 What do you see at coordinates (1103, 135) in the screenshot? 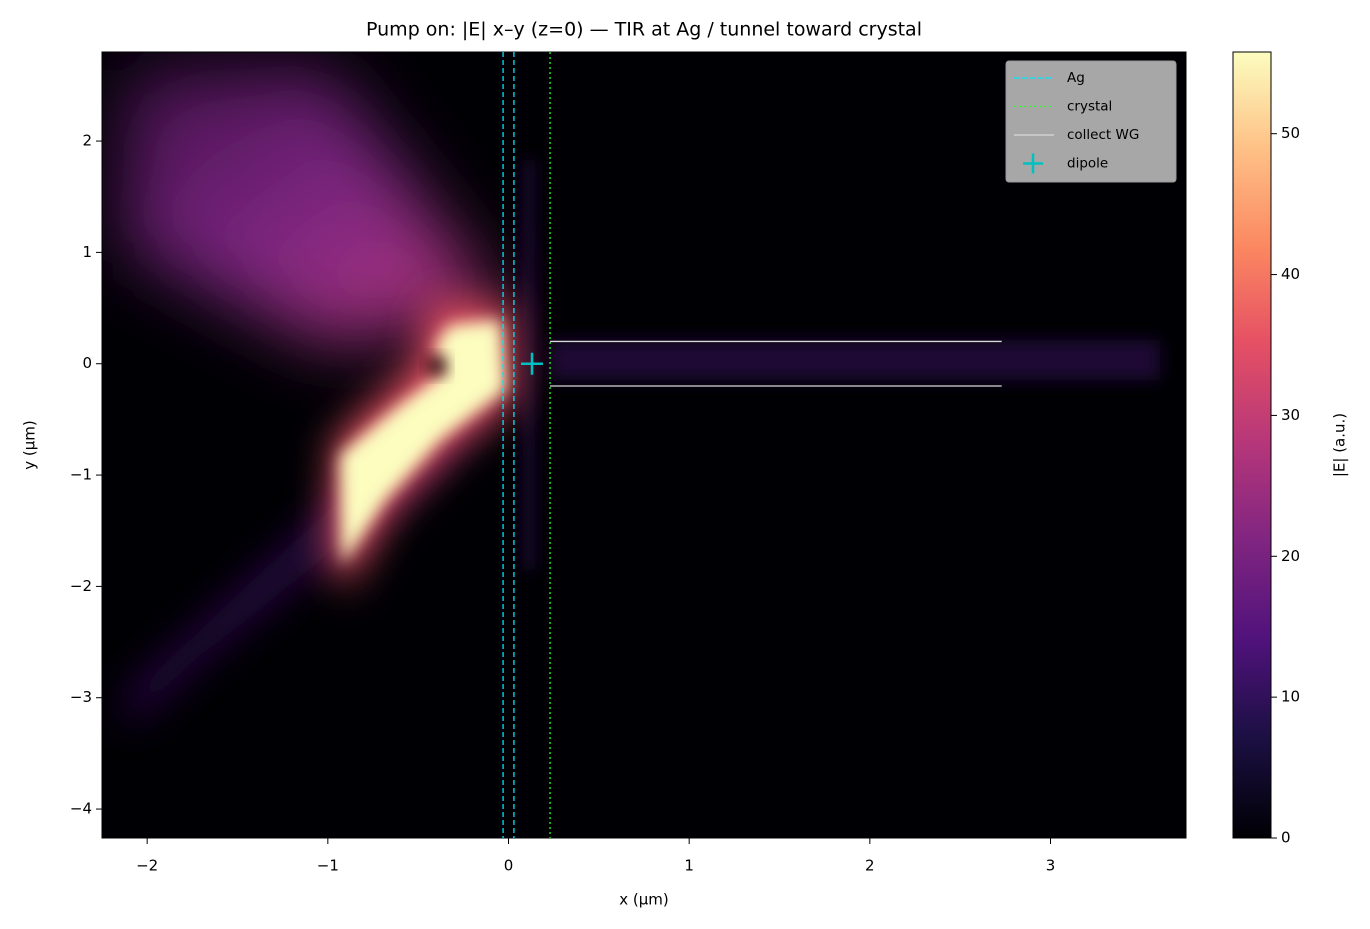
I see `legend-label: collect WG` at bounding box center [1103, 135].